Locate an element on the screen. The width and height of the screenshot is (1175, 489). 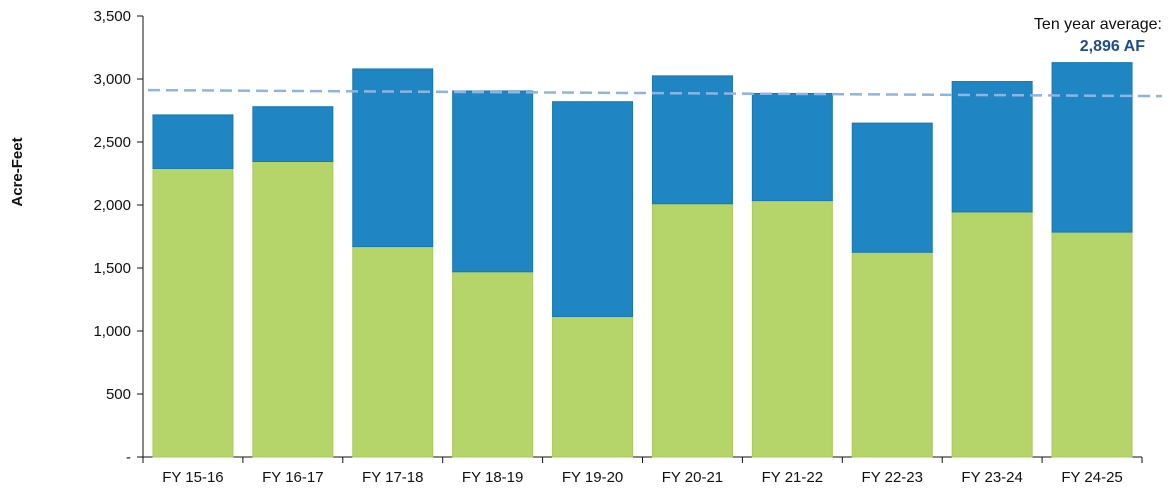
average-annotation: Ten year average: 2,896 AF is located at coordinates (1098, 35).